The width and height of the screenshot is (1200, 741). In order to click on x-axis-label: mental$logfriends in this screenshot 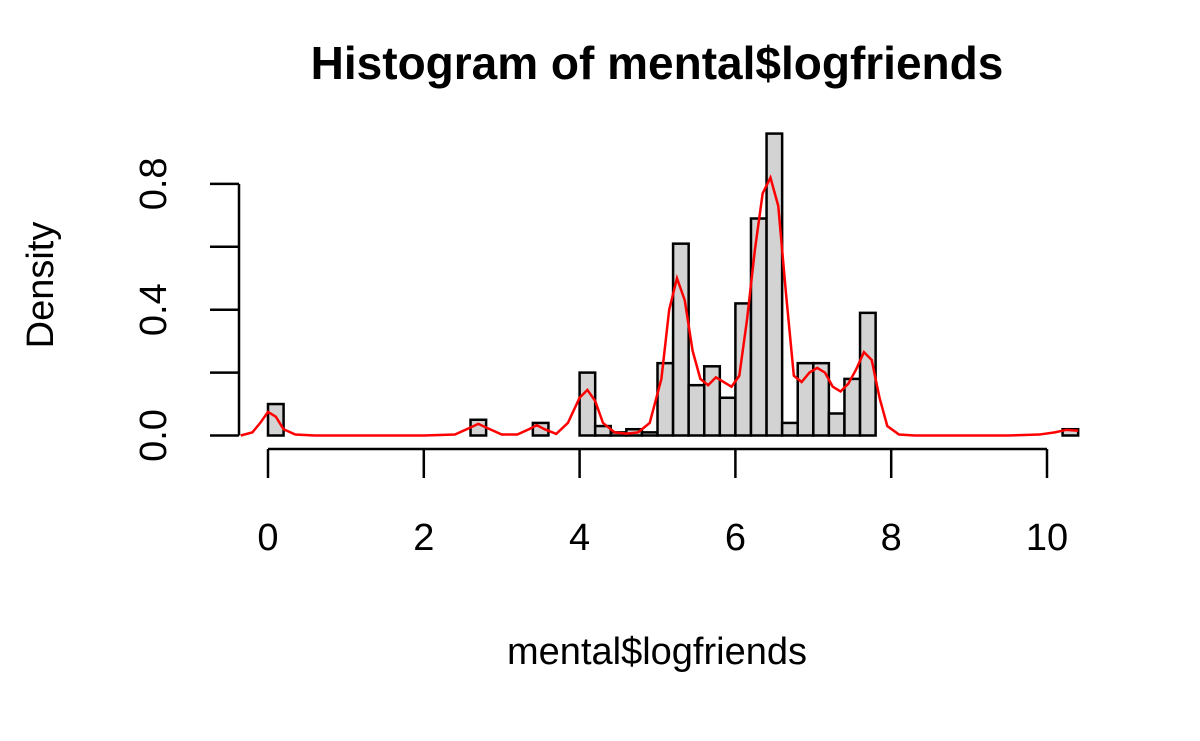, I will do `click(657, 652)`.